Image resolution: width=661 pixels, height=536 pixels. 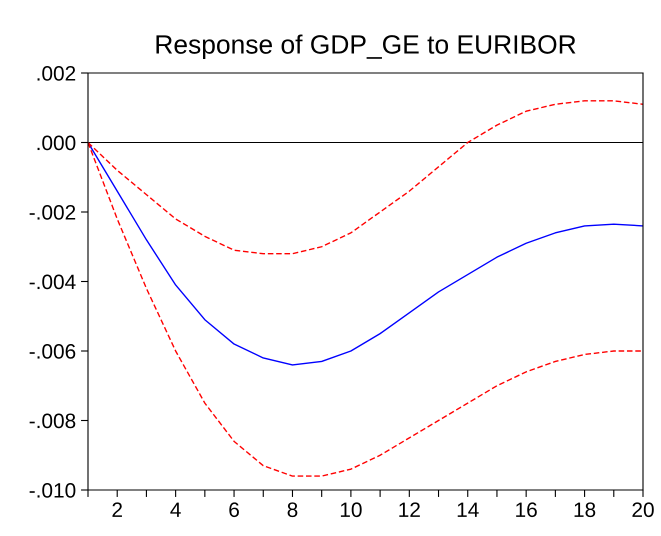 What do you see at coordinates (234, 510) in the screenshot?
I see `x-tick-label: 6` at bounding box center [234, 510].